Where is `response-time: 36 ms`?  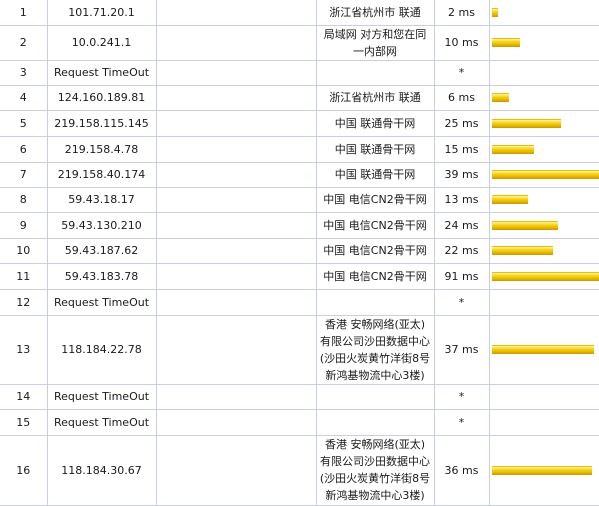
response-time: 36 ms is located at coordinates (461, 470).